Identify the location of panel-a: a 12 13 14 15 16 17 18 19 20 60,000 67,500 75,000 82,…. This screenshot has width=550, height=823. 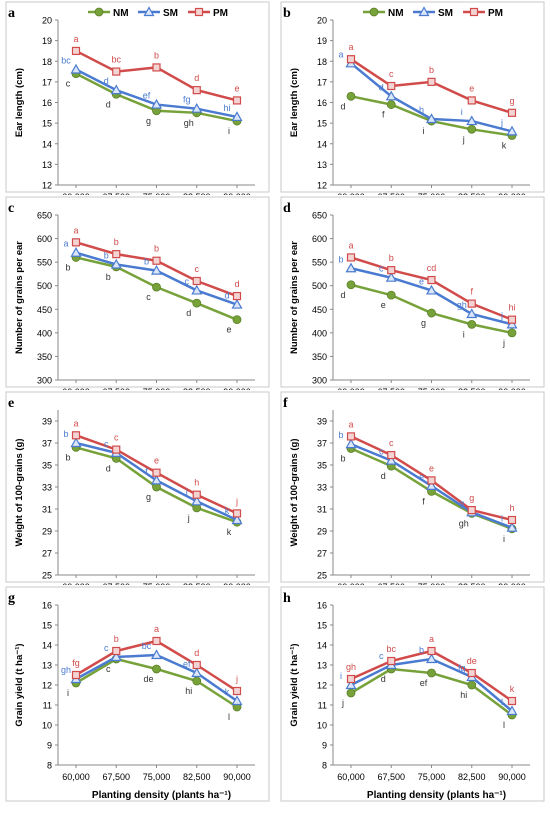
(137, 97).